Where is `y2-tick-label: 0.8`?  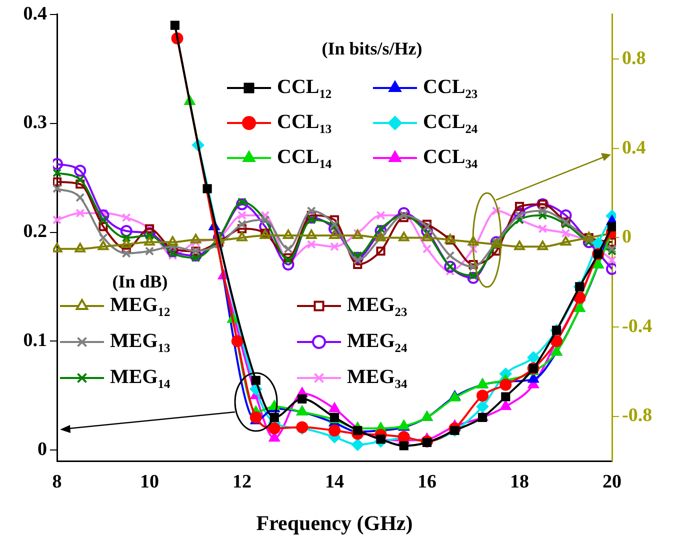 y2-tick-label: 0.8 is located at coordinates (634, 58).